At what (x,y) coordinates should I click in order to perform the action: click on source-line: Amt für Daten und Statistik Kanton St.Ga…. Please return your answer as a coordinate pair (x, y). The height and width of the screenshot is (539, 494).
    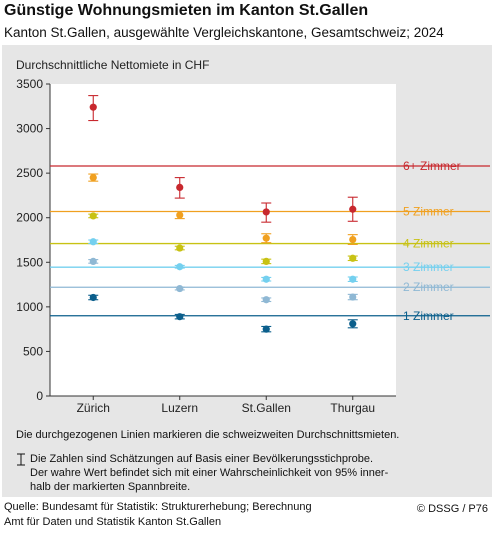
    Looking at the image, I should click on (113, 522).